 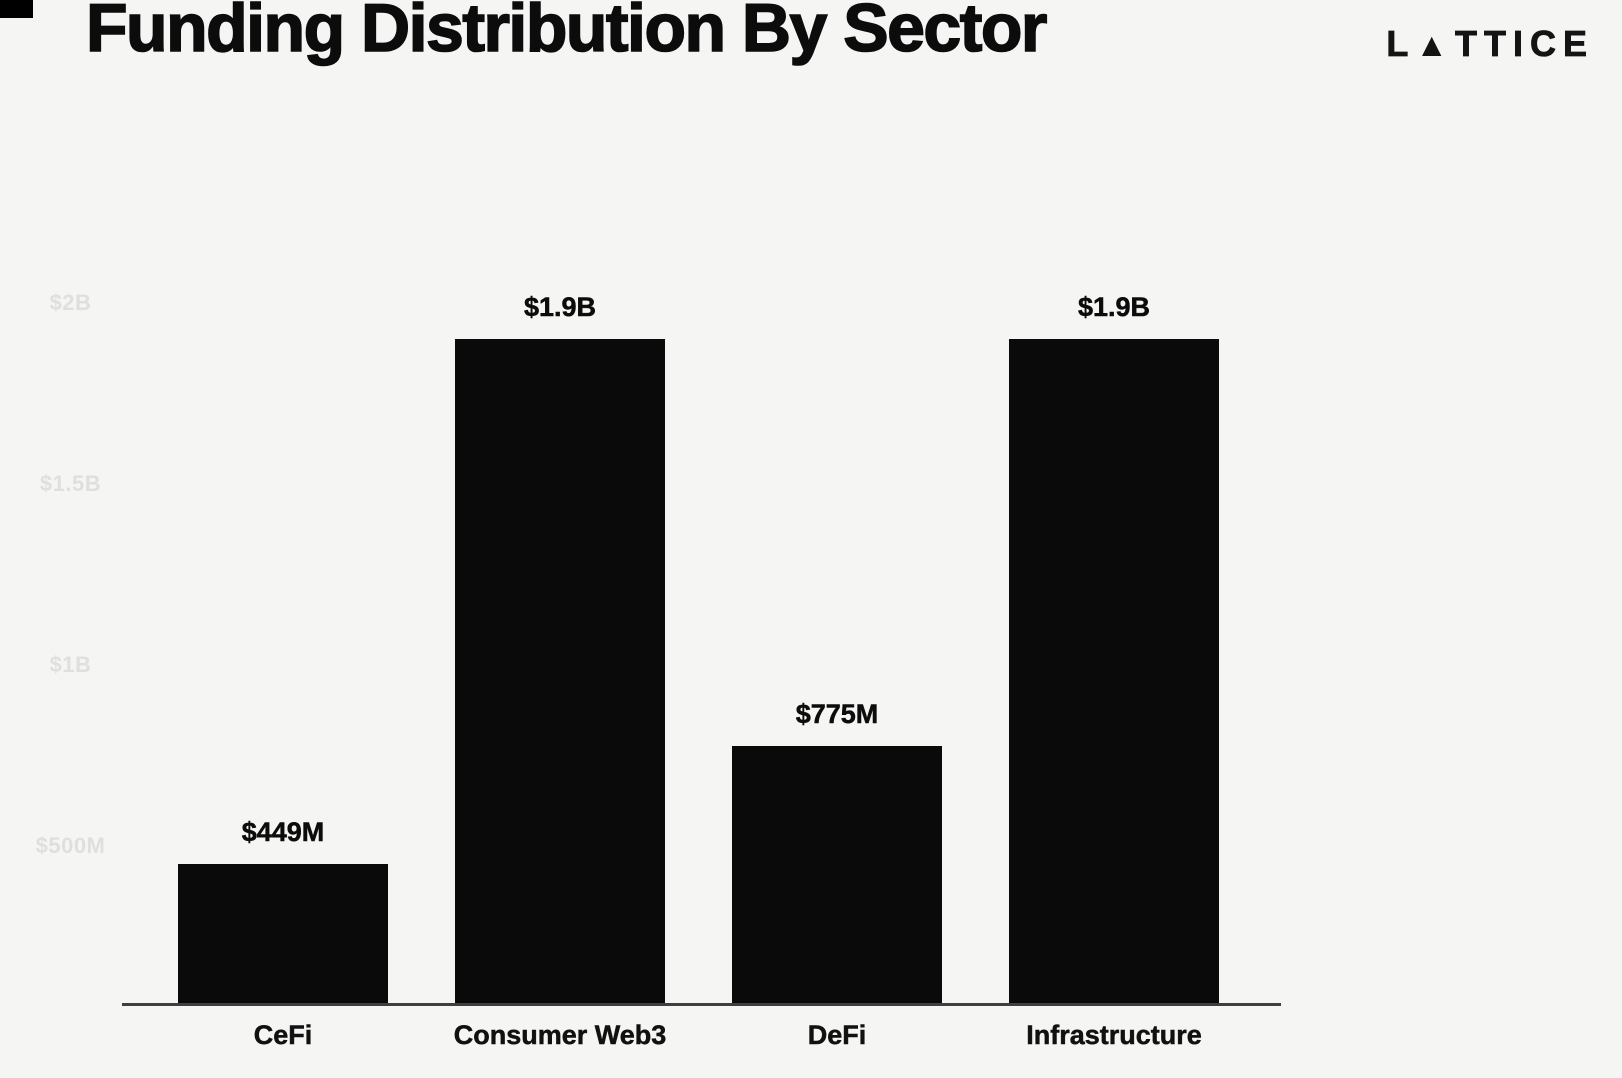 What do you see at coordinates (16, 9) in the screenshot?
I see `top-left-artifact` at bounding box center [16, 9].